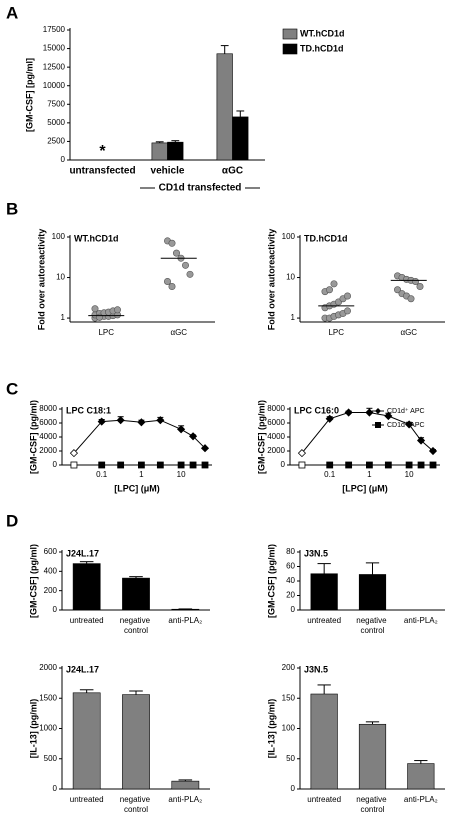 Image resolution: width=474 pixels, height=825 pixels. I want to click on y-tick-label: 1000, so click(48, 728).